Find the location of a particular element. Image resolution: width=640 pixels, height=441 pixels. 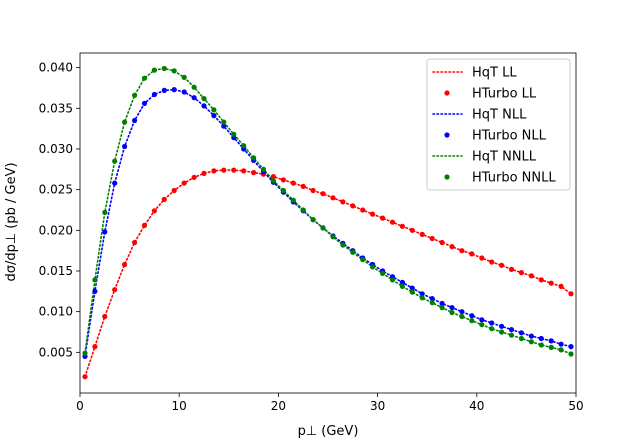

legend-label: HTurbo NNLL is located at coordinates (514, 178).